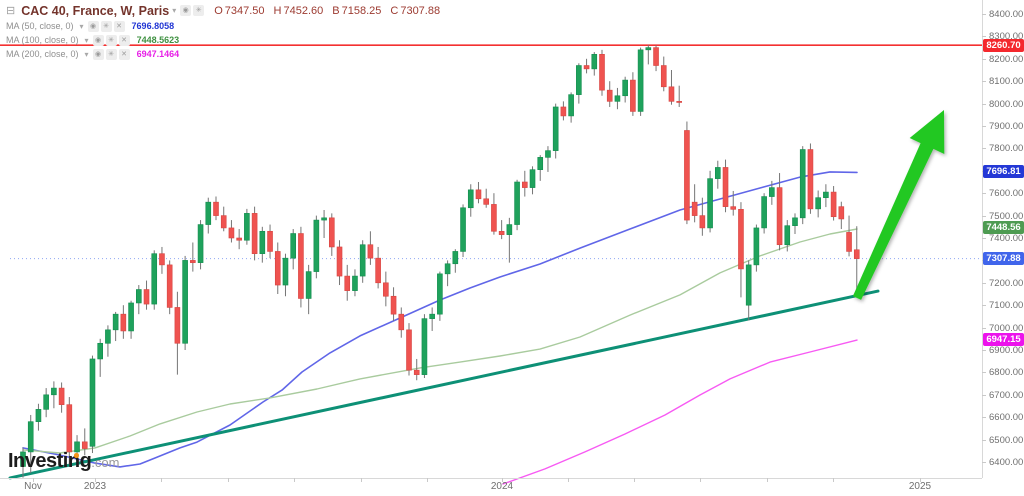 Image resolution: width=1024 pixels, height=496 pixels. What do you see at coordinates (1006, 194) in the screenshot?
I see `y-axis-label: 7600.00` at bounding box center [1006, 194].